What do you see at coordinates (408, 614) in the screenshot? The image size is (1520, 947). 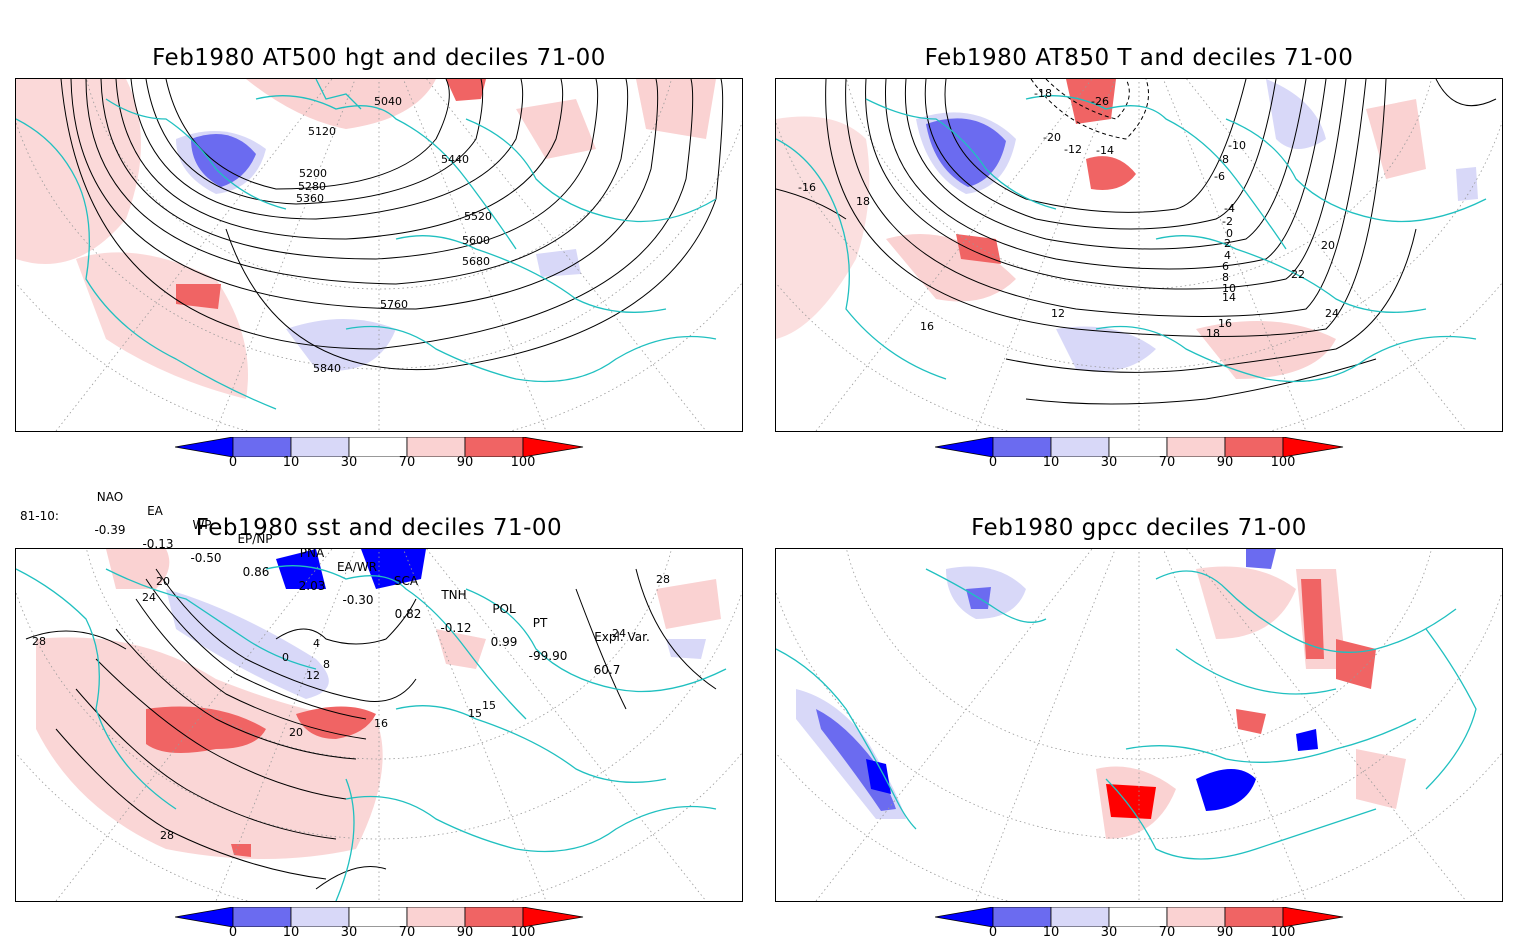 I see `index-value: 0.82` at bounding box center [408, 614].